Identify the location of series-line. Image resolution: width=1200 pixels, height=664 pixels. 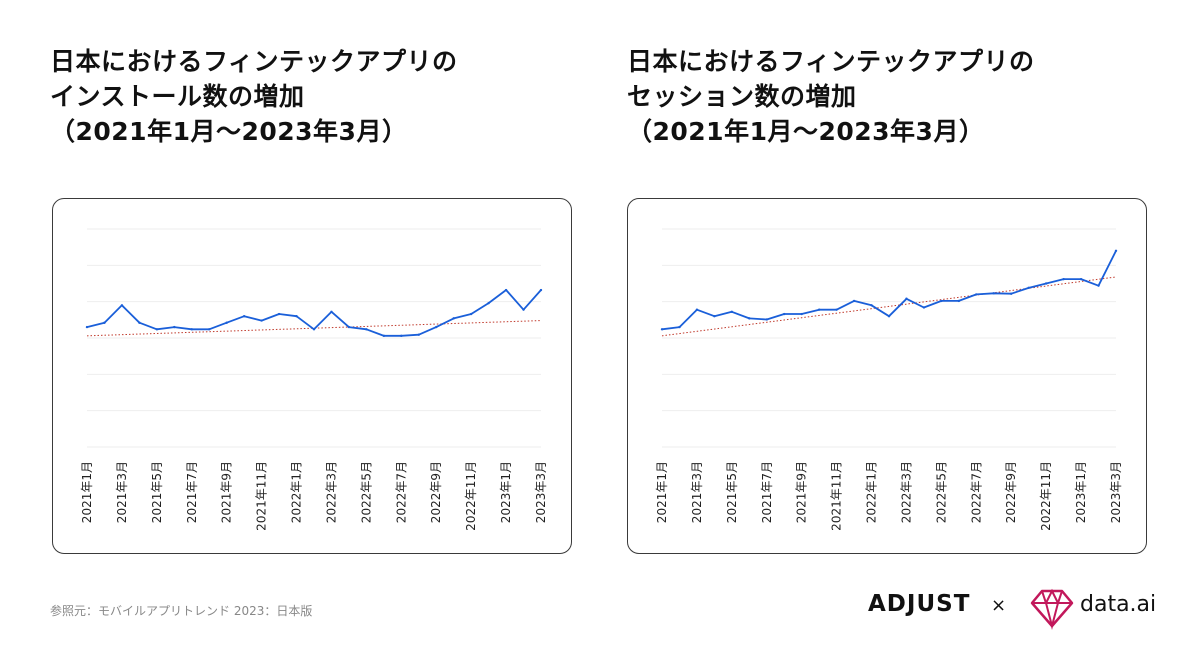
(889, 290).